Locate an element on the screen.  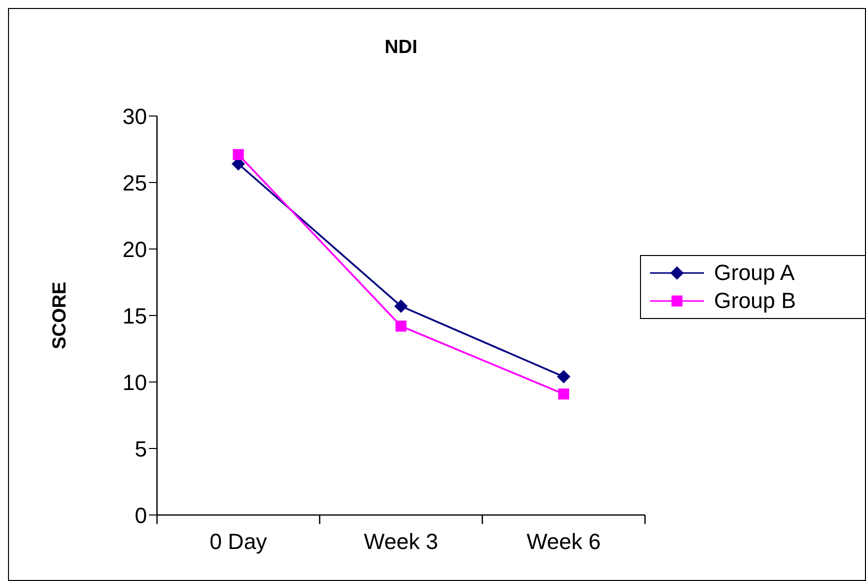
y-tick-label: 0 is located at coordinates (140, 515).